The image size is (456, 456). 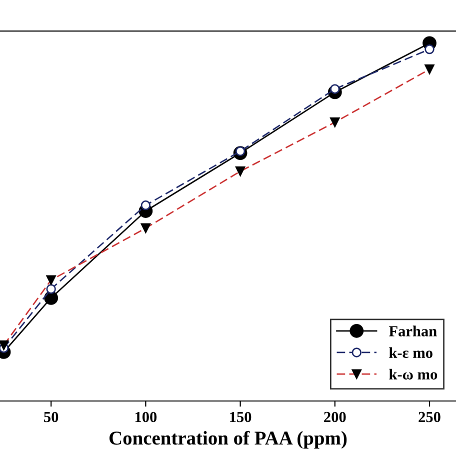 I want to click on legend-label: k-ε mo, so click(x=410, y=352).